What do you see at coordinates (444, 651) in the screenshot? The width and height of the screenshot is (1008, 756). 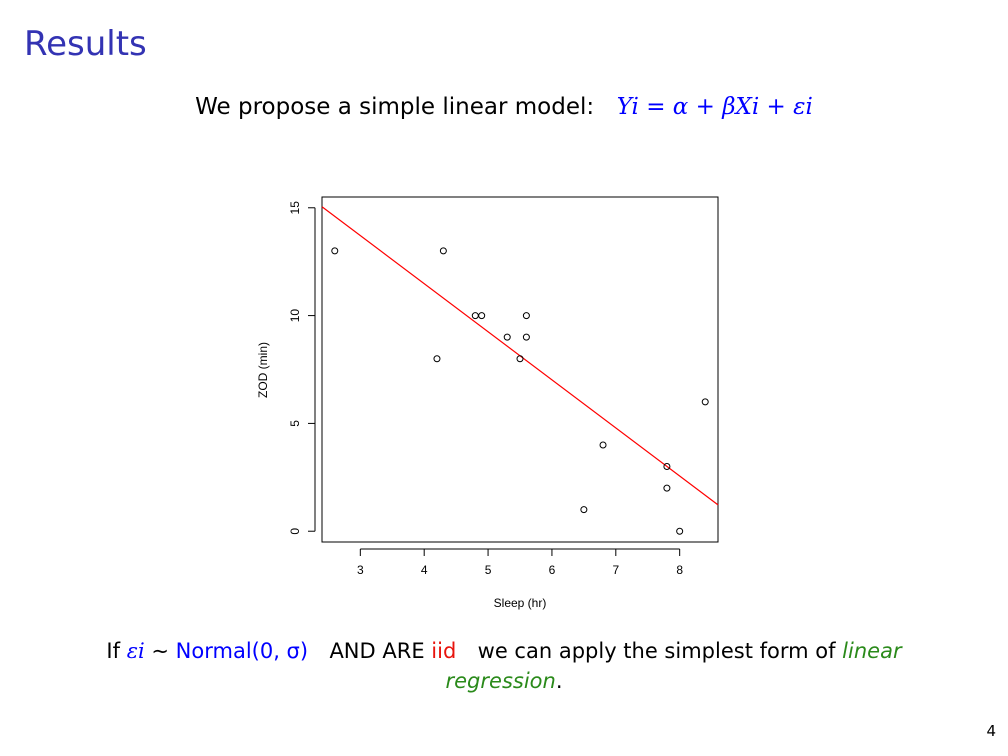 I see `conclusion-iid: iid` at bounding box center [444, 651].